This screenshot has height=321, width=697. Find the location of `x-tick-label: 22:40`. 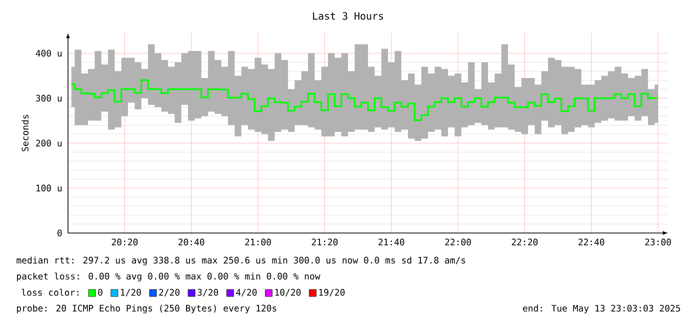

x-tick-label: 22:40 is located at coordinates (591, 242).